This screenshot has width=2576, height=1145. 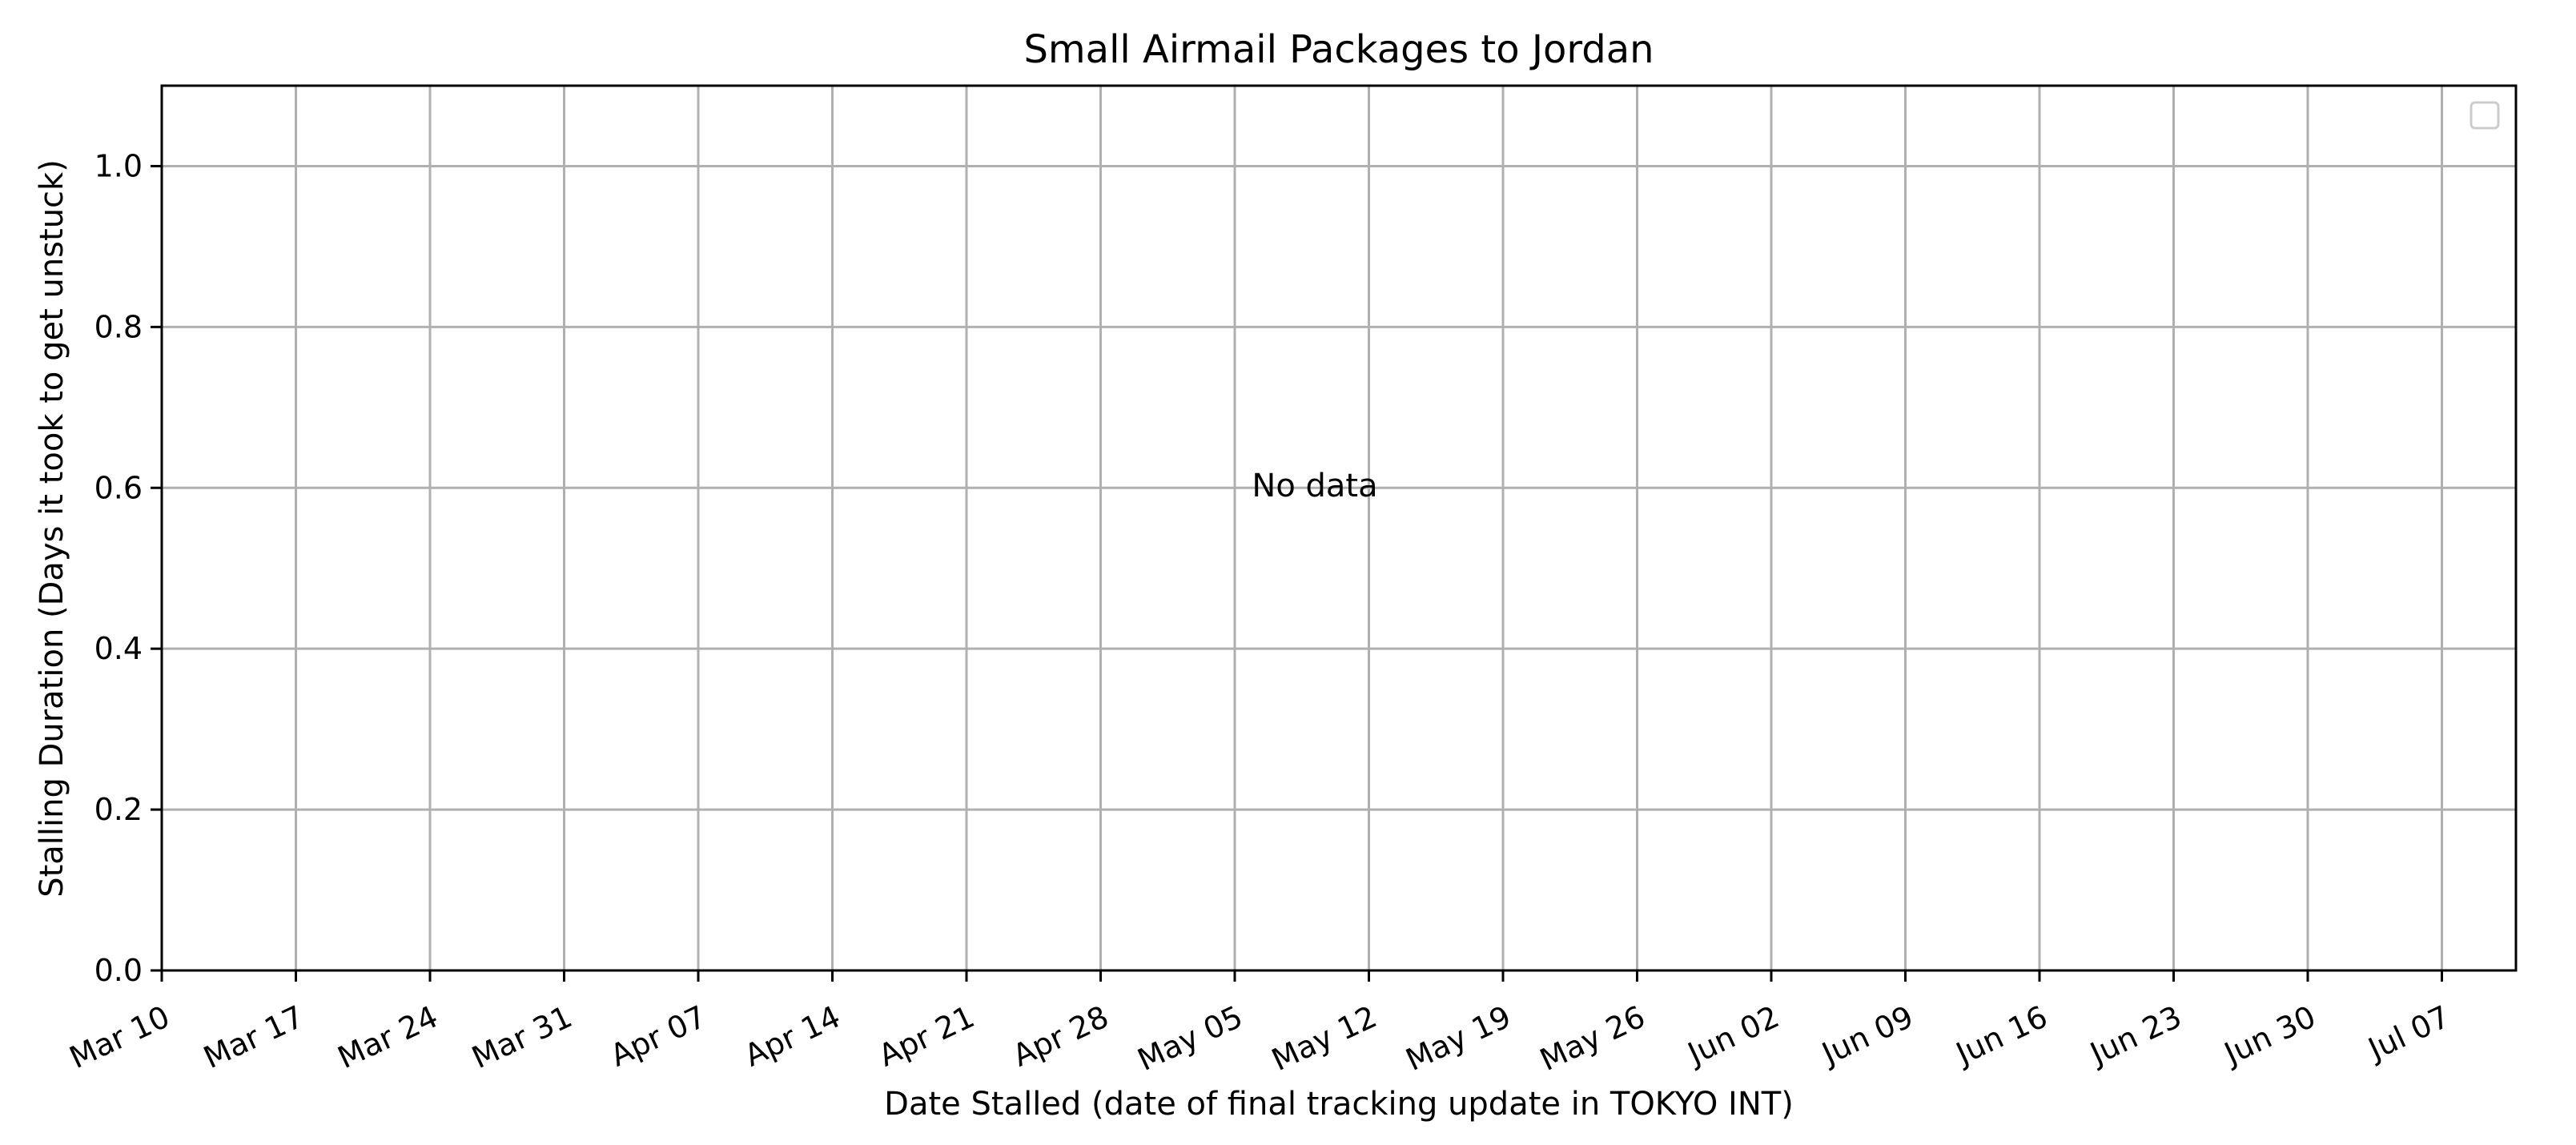 I want to click on legend-box, so click(x=2485, y=115).